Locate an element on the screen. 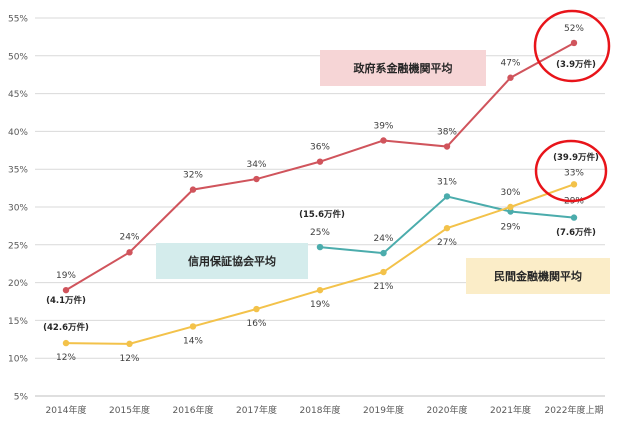 Image resolution: width=622 pixels, height=434 pixels. count-note: (7.6万件) is located at coordinates (576, 232).